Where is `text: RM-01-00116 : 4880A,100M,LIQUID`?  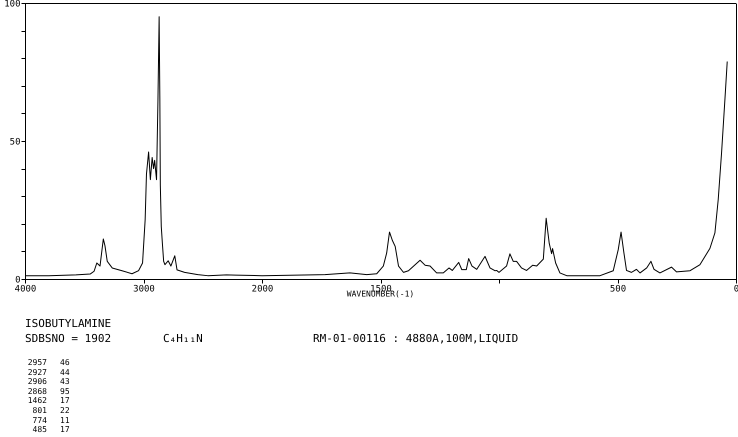 text: RM-01-00116 : 4880A,100M,LIQUID is located at coordinates (415, 338).